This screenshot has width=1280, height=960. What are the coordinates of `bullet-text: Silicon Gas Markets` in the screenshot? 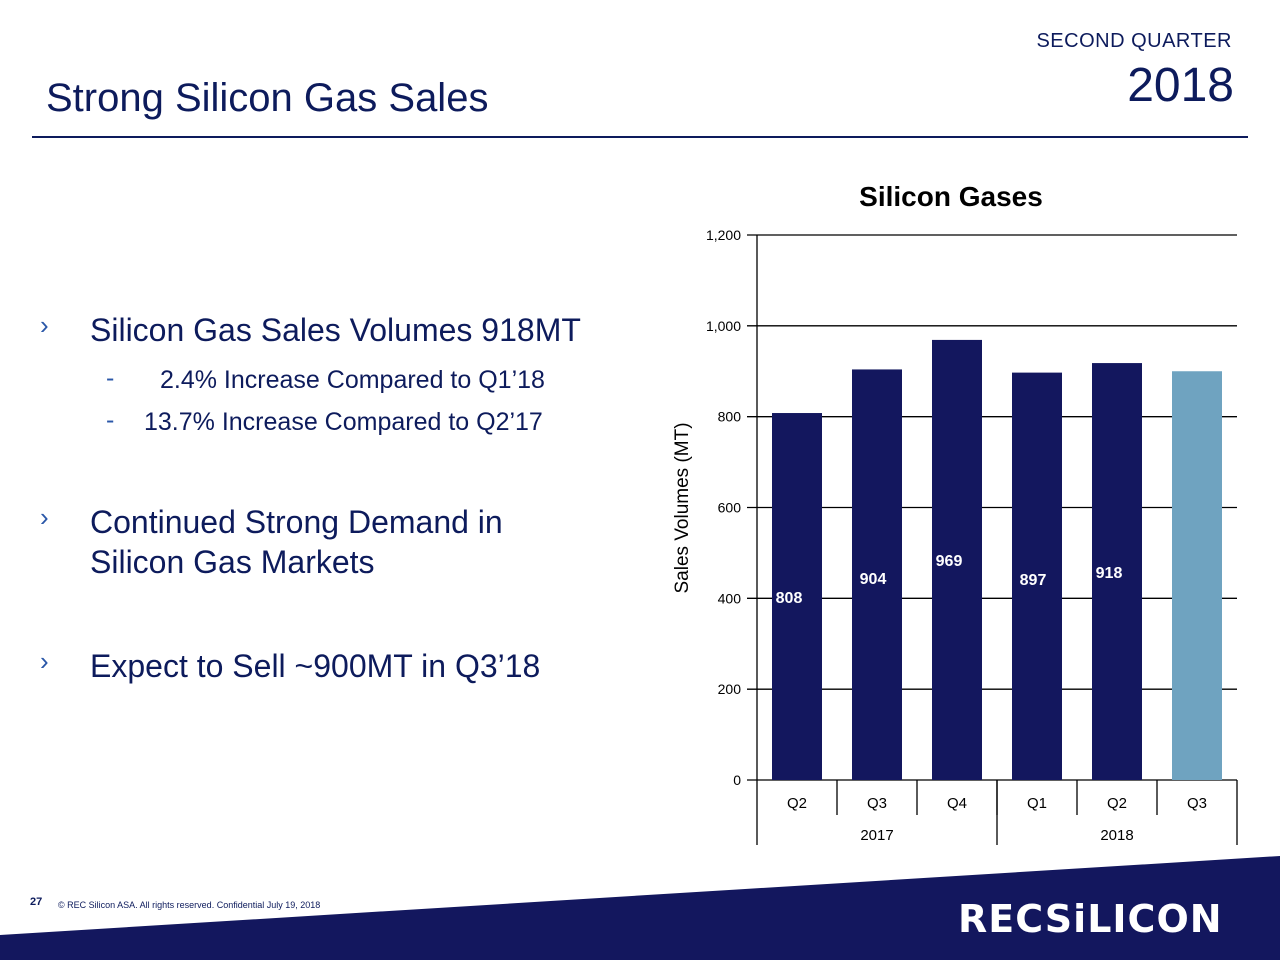 It's located at (232, 562).